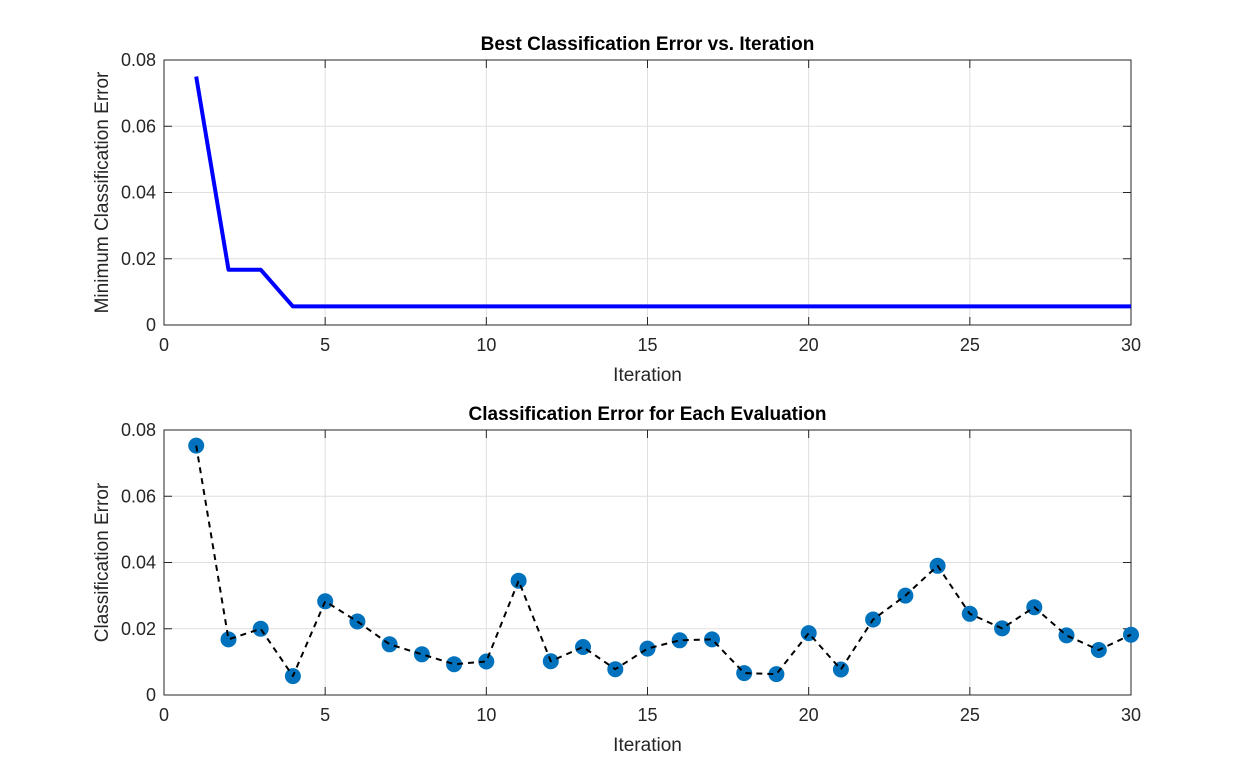 The image size is (1250, 781). I want to click on y-axis-label: Classification Error, so click(102, 562).